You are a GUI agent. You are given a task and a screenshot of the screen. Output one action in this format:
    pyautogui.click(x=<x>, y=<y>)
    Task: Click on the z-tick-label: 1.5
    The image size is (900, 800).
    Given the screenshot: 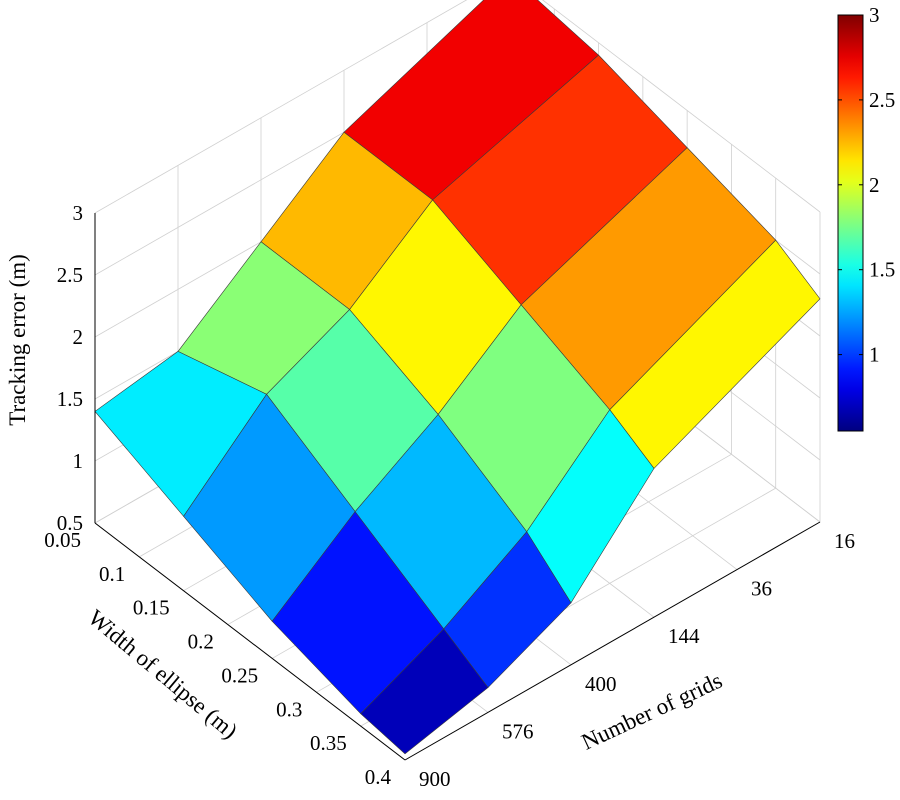 What is the action you would take?
    pyautogui.click(x=70, y=399)
    